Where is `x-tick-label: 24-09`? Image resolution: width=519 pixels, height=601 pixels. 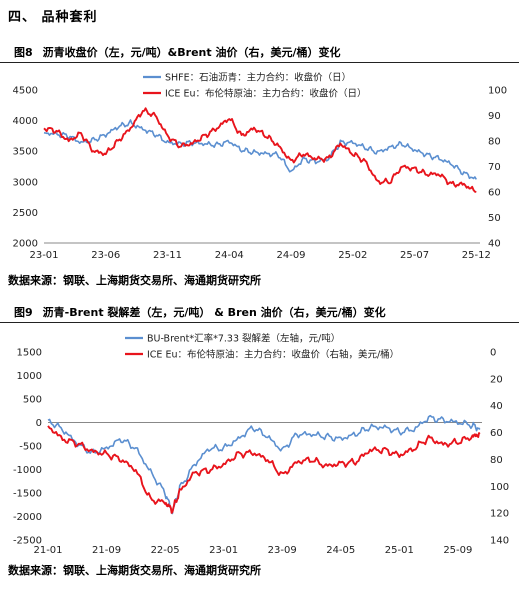
x-tick-label: 24-09 is located at coordinates (290, 255).